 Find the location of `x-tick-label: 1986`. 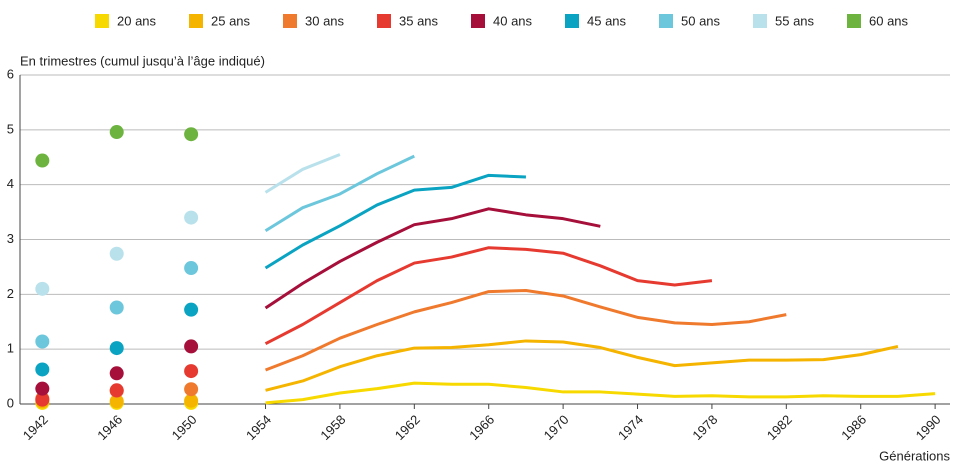

x-tick-label: 1986 is located at coordinates (853, 427).